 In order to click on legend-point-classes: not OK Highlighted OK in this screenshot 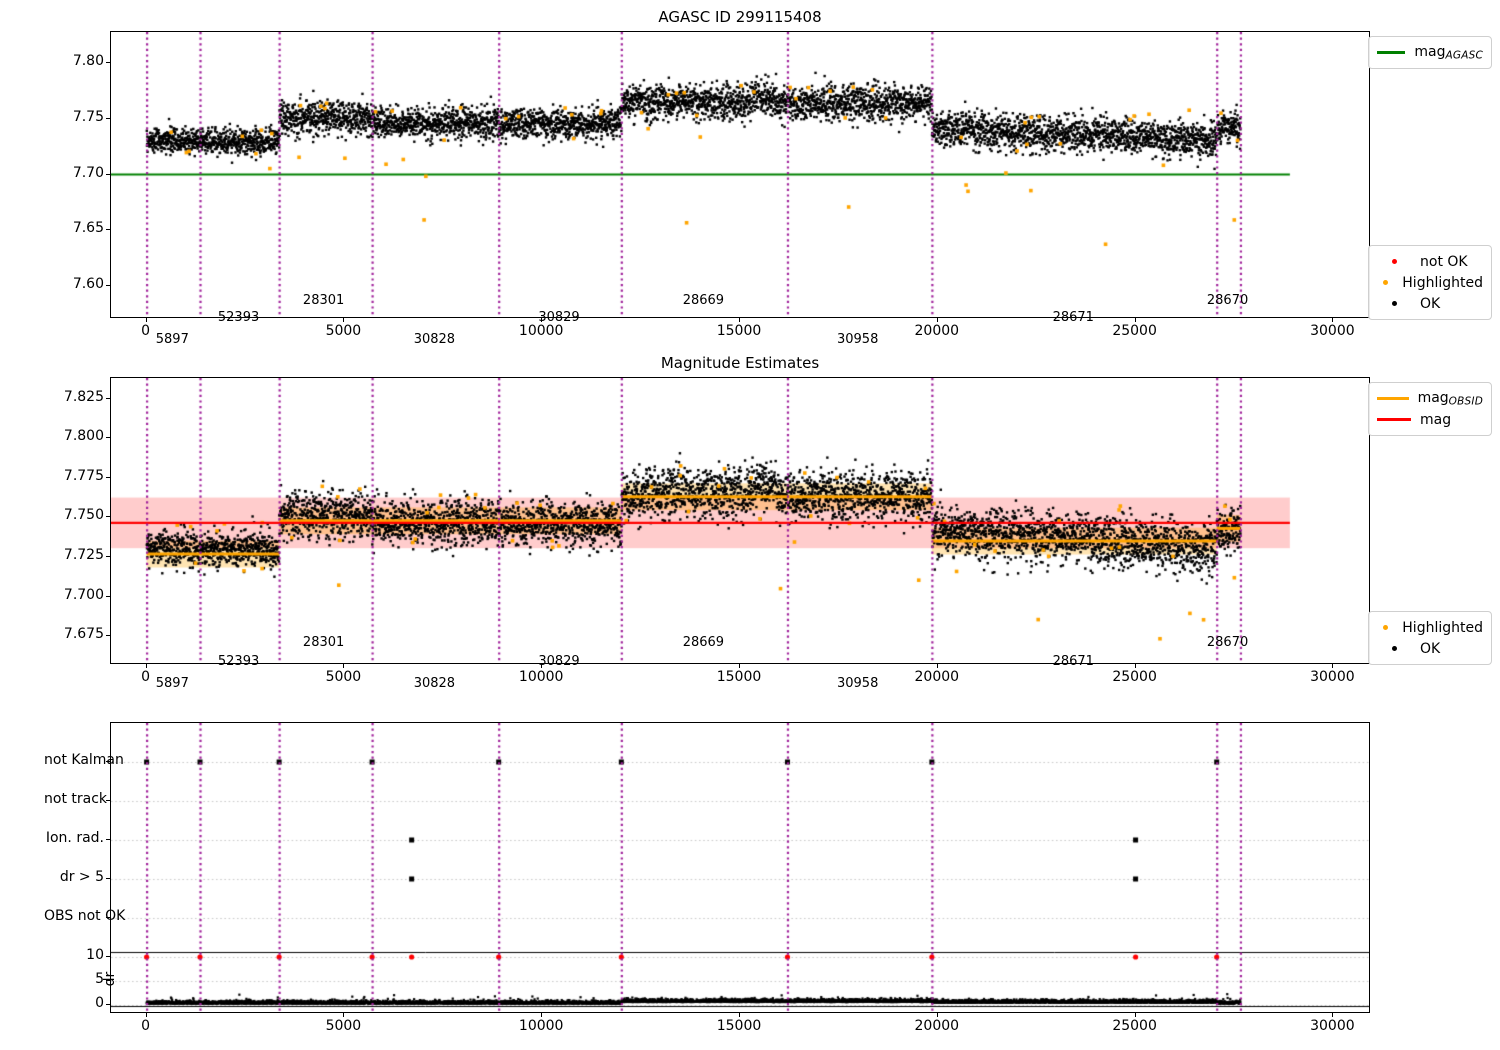, I will do `click(1430, 282)`.